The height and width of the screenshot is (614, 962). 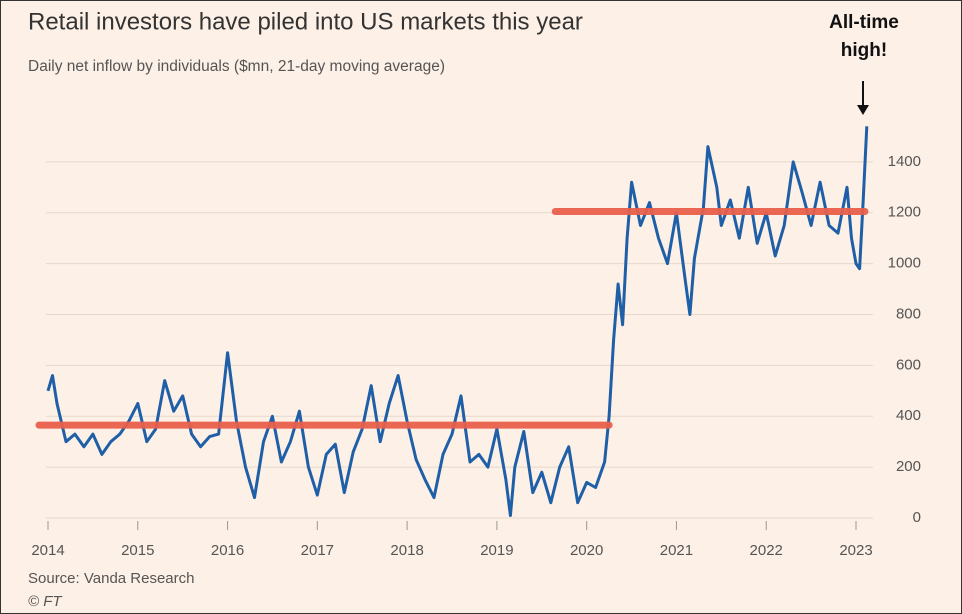 What do you see at coordinates (904, 161) in the screenshot?
I see `y-tick-label: 1400` at bounding box center [904, 161].